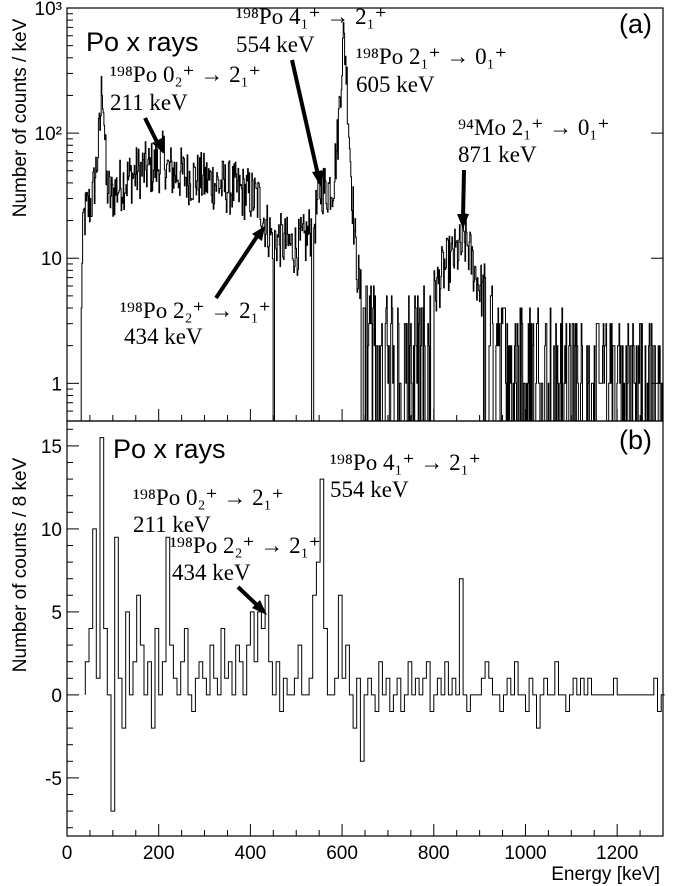 This screenshot has width=691, height=886. Describe the element at coordinates (248, 596) in the screenshot. I see `arrow-434-b` at that location.